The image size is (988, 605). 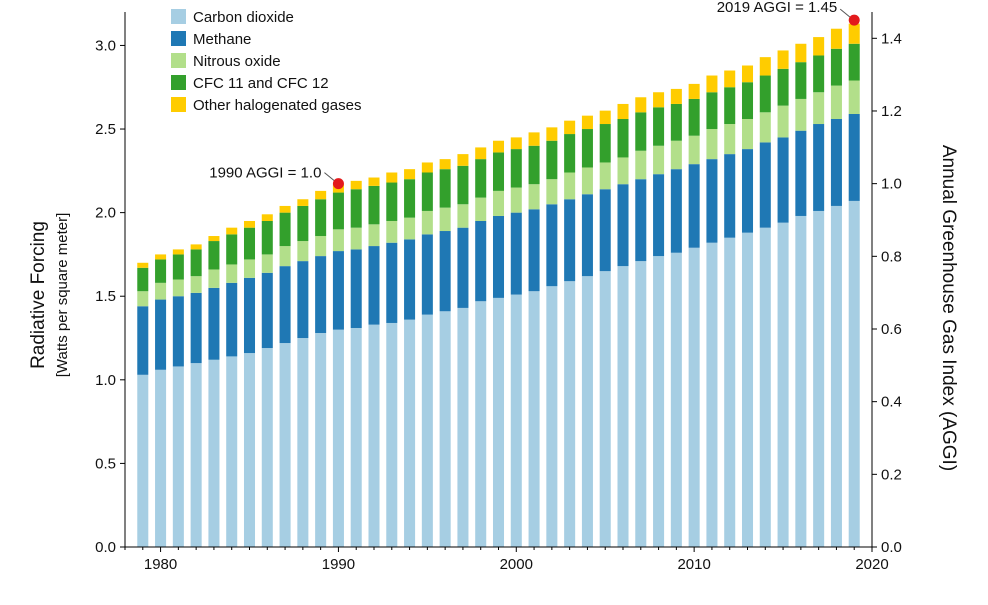 I want to click on bar-segment-1984-s3, so click(x=232, y=249).